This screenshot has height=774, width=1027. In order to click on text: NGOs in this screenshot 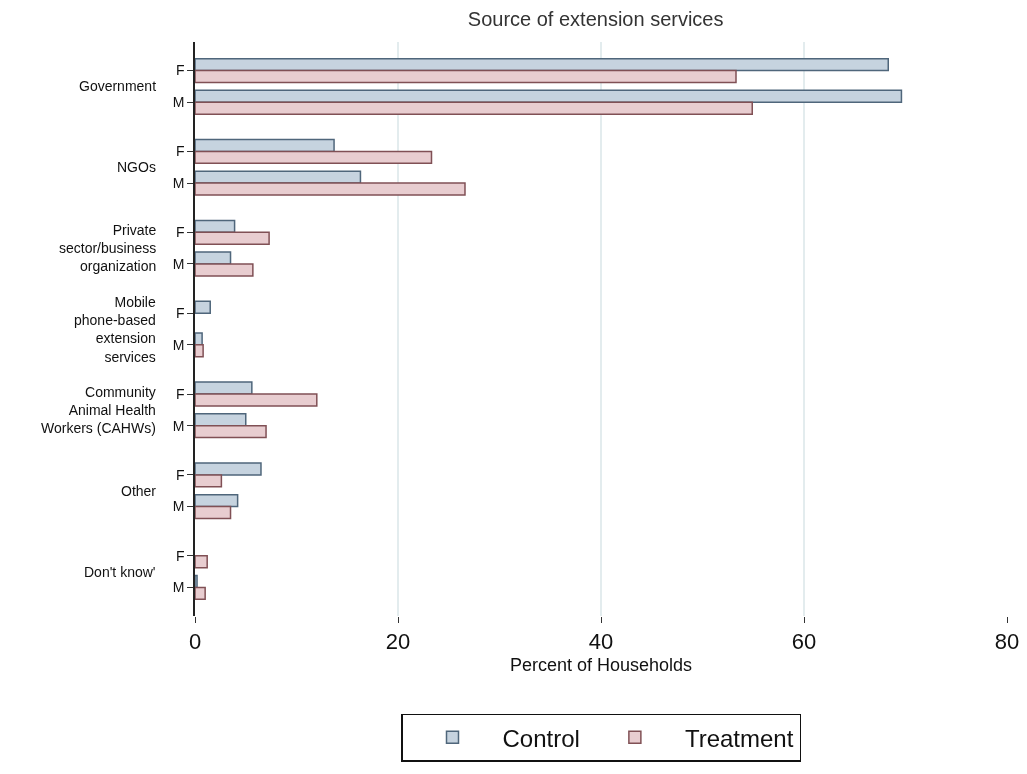, I will do `click(136, 167)`.